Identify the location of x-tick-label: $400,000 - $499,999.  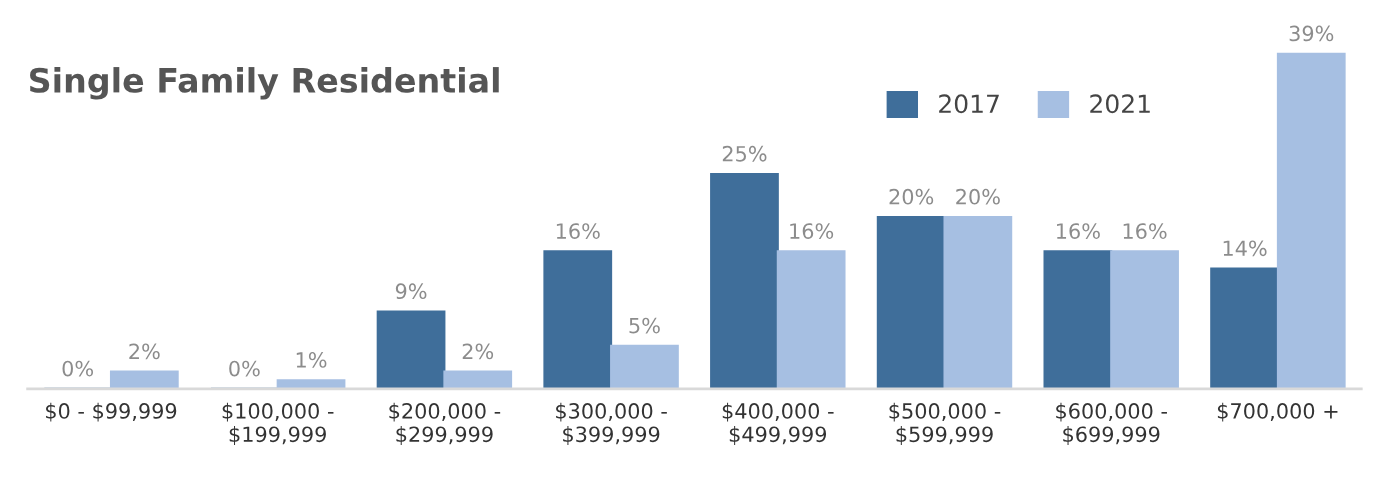
(778, 423).